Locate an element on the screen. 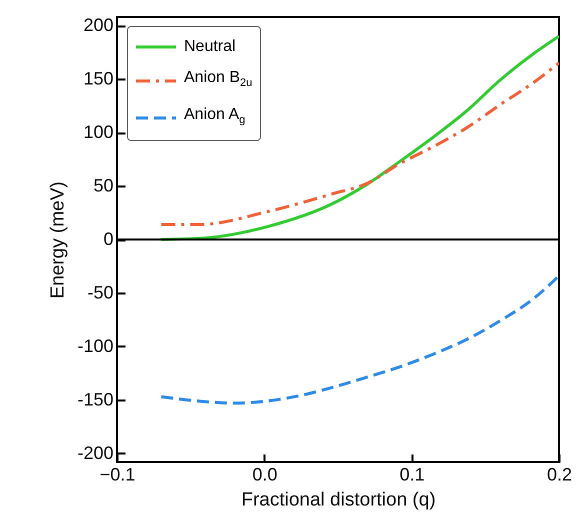 The height and width of the screenshot is (531, 580). y-tick-label: -50 is located at coordinates (100, 292).